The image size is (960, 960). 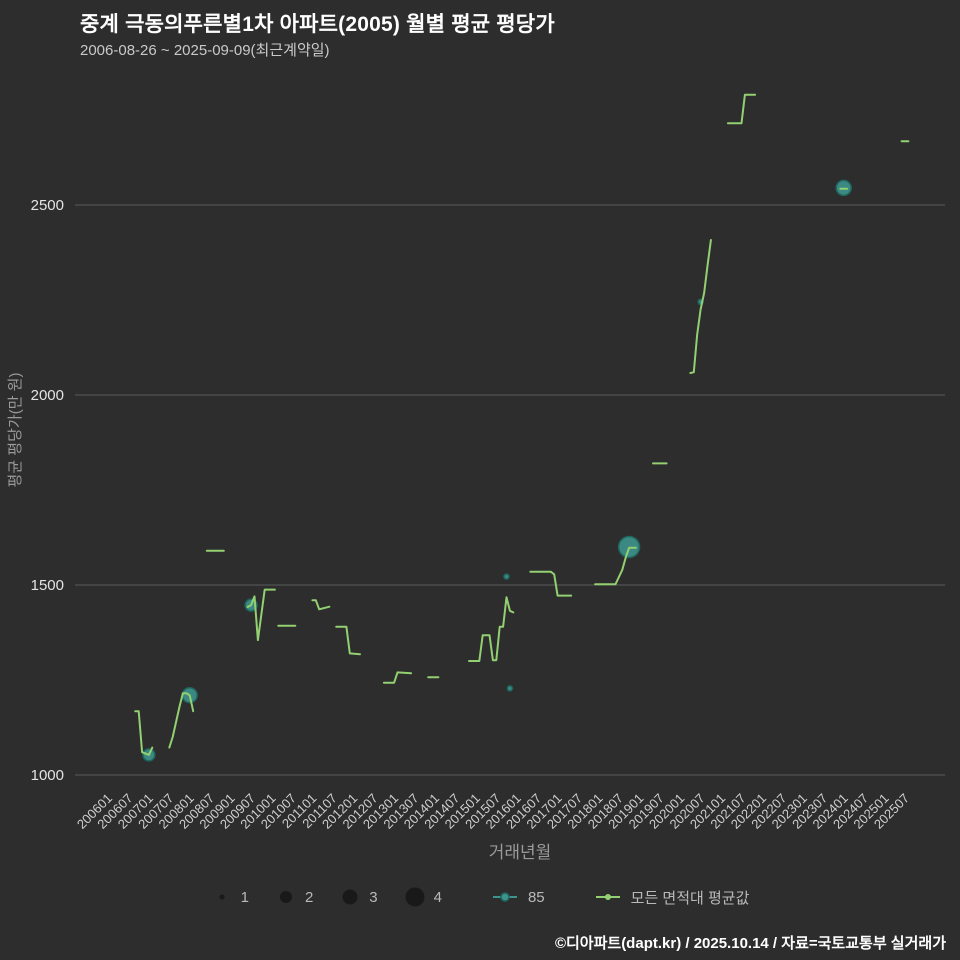 I want to click on size-4-dot-icon, so click(x=415, y=897).